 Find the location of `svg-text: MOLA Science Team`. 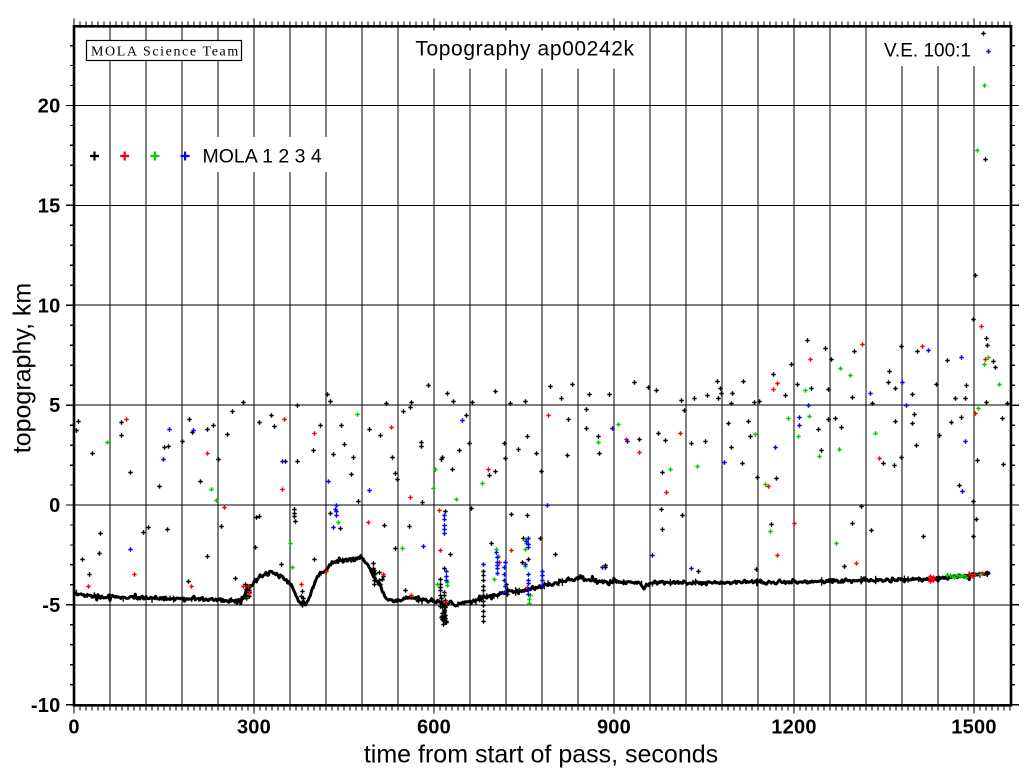

svg-text: MOLA Science Team is located at coordinates (165, 52).